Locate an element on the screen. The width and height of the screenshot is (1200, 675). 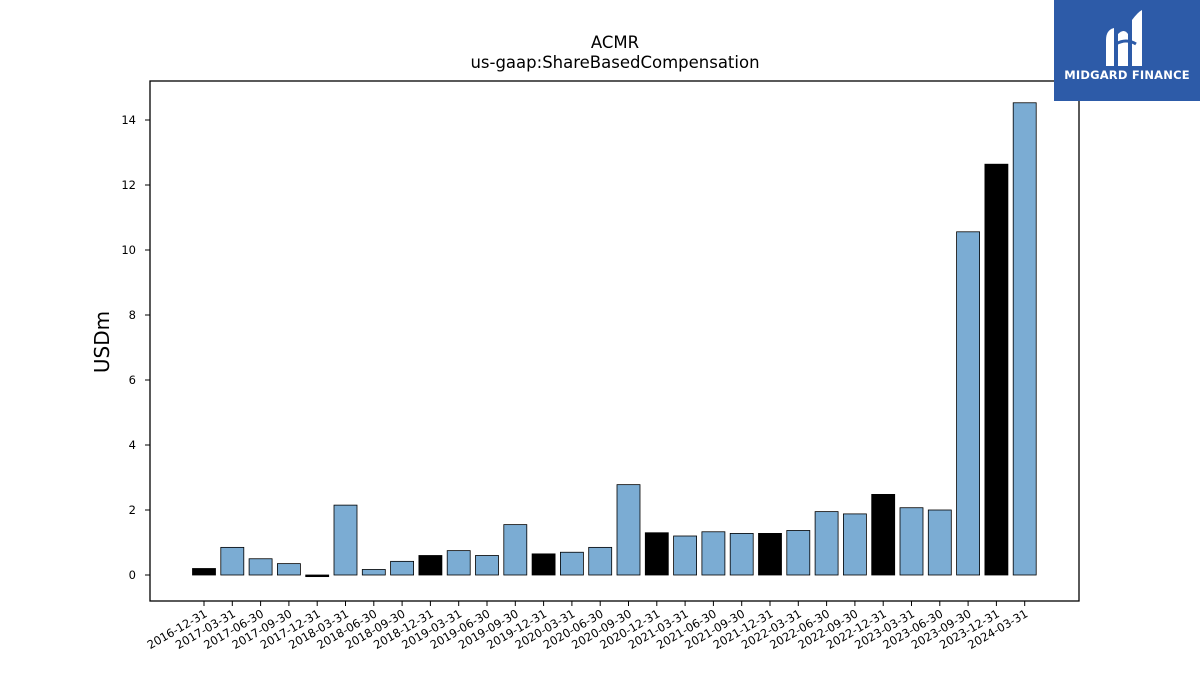
y-axis-ticks: 0 2 4 6 8 10 12 14 is located at coordinates (135, 347).